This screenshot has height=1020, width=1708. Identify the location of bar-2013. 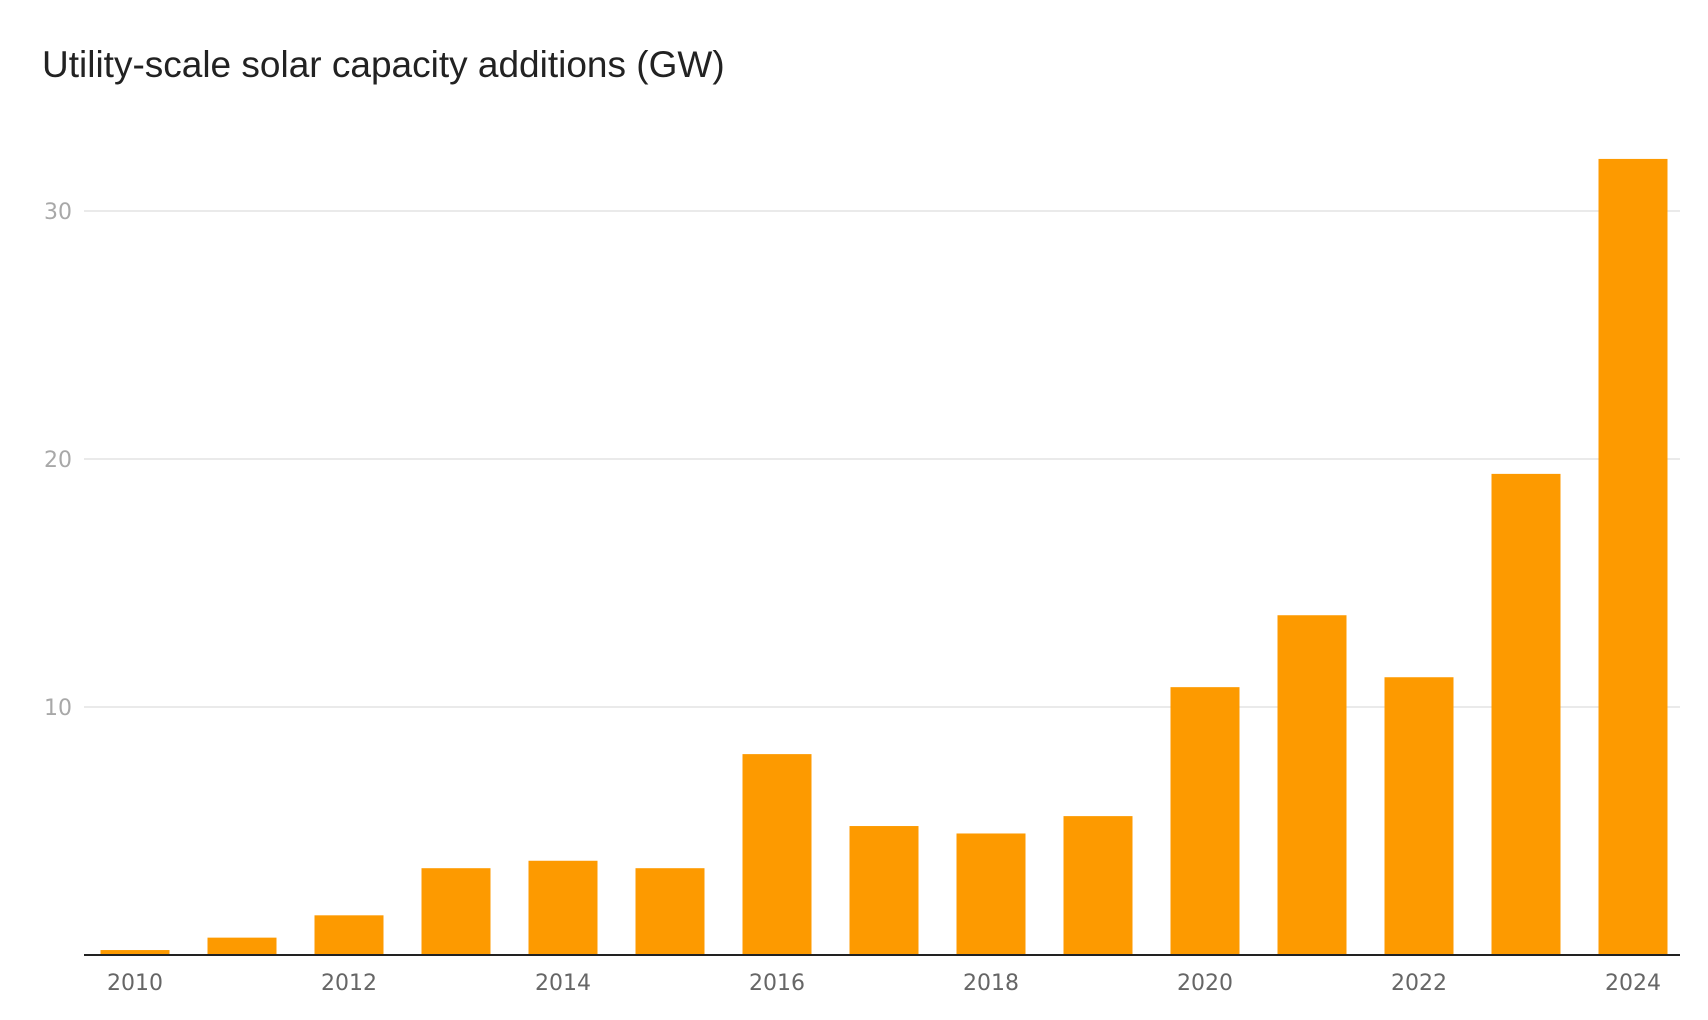
(456, 911).